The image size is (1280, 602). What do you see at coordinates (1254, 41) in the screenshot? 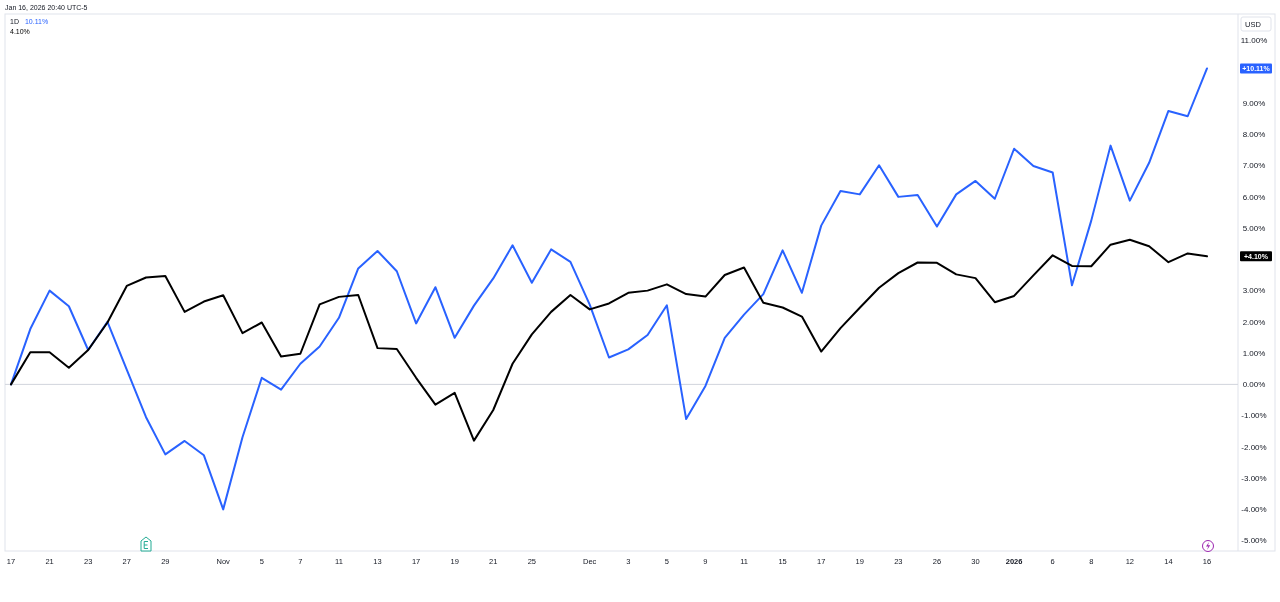
I see `y-tick-label: 11.00%` at bounding box center [1254, 41].